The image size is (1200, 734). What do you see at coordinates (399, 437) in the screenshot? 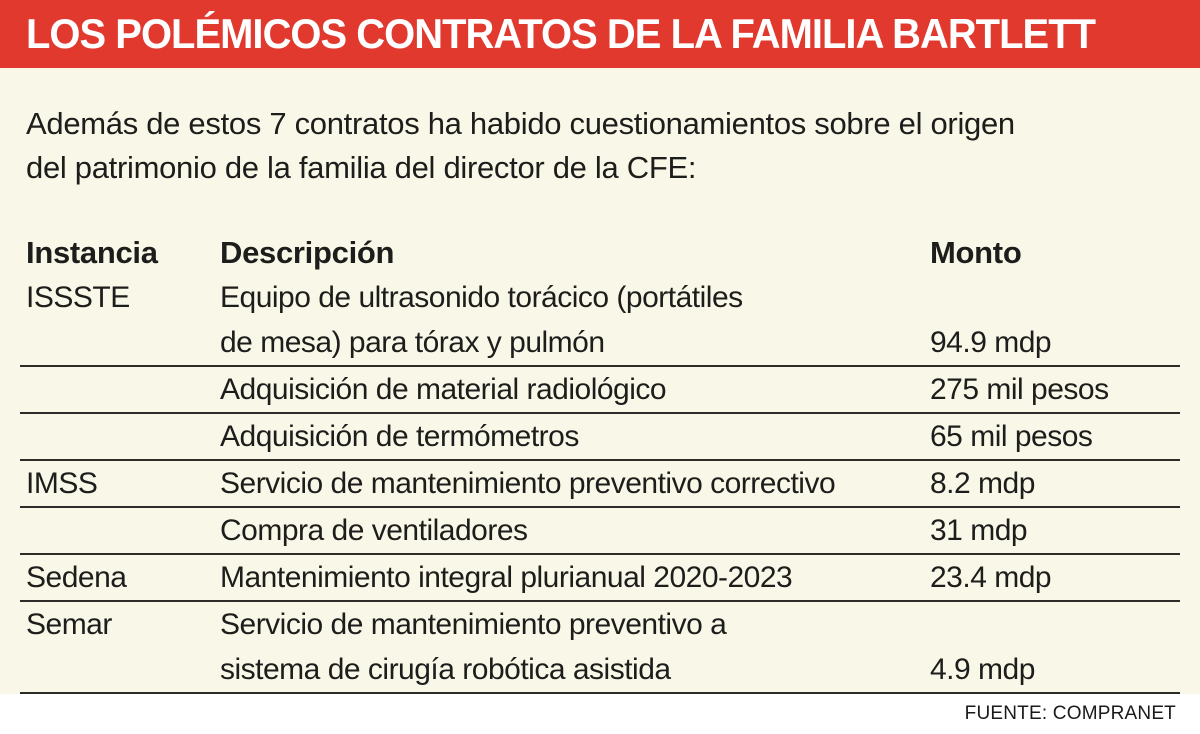
I see `descripcion-cell: Adquisición de termómetros` at bounding box center [399, 437].